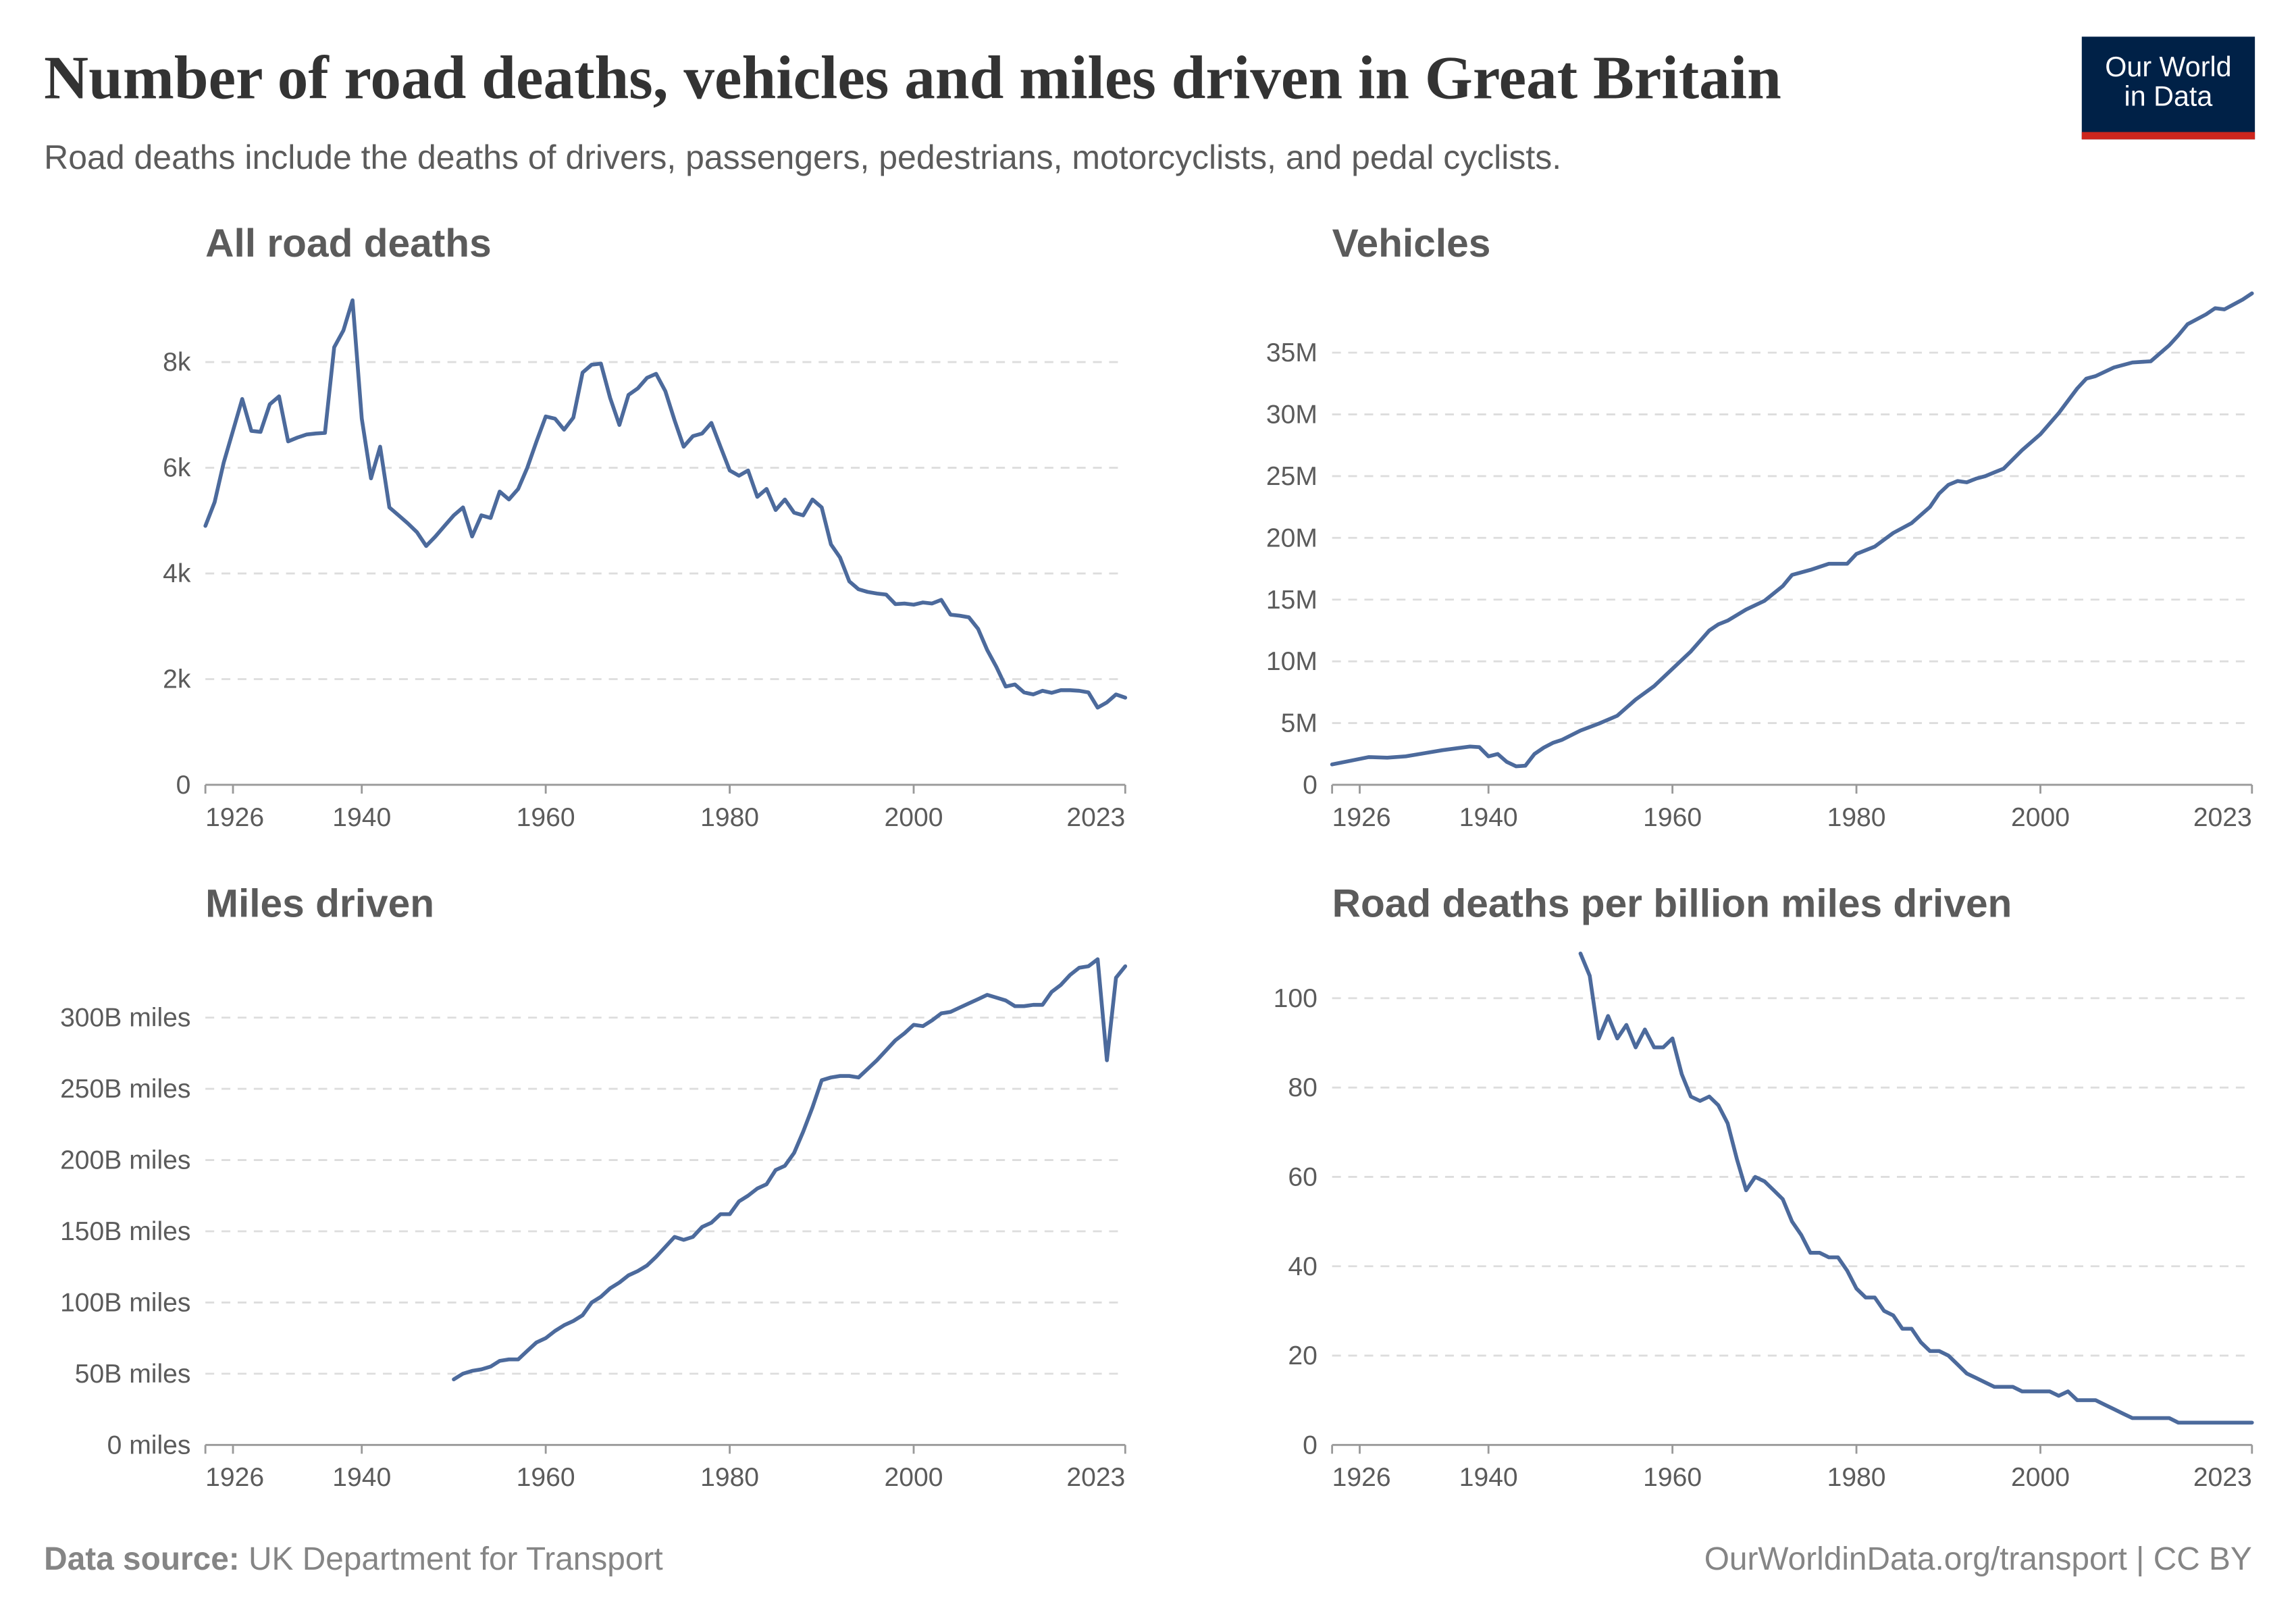 Image resolution: width=2296 pixels, height=1621 pixels. Describe the element at coordinates (1291, 352) in the screenshot. I see `y-tick-label: 35M` at that location.